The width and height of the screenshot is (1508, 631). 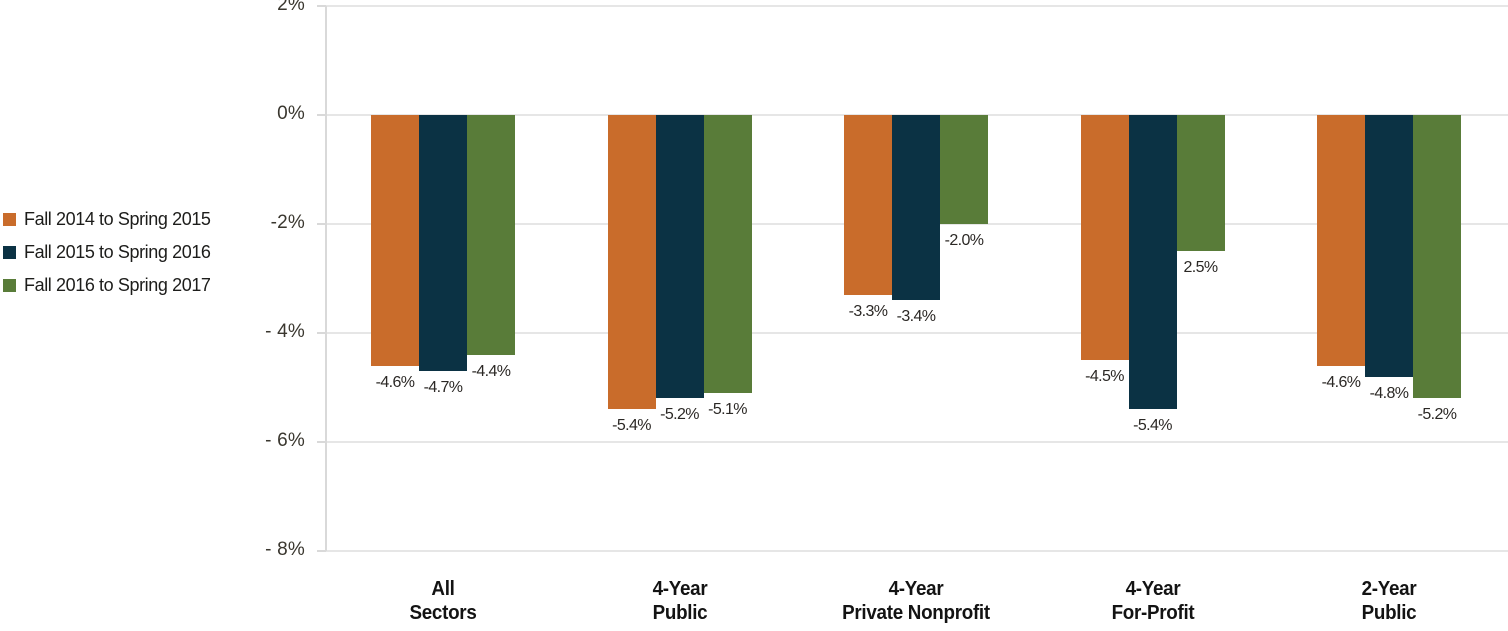 I want to click on category-label: 4-Year Private Nonprofit, so click(x=916, y=601).